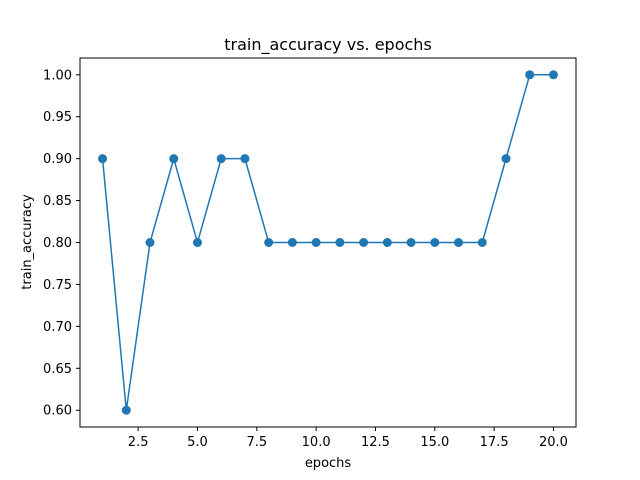 This screenshot has height=480, width=640. I want to click on x-tick-label: 20.0, so click(553, 442).